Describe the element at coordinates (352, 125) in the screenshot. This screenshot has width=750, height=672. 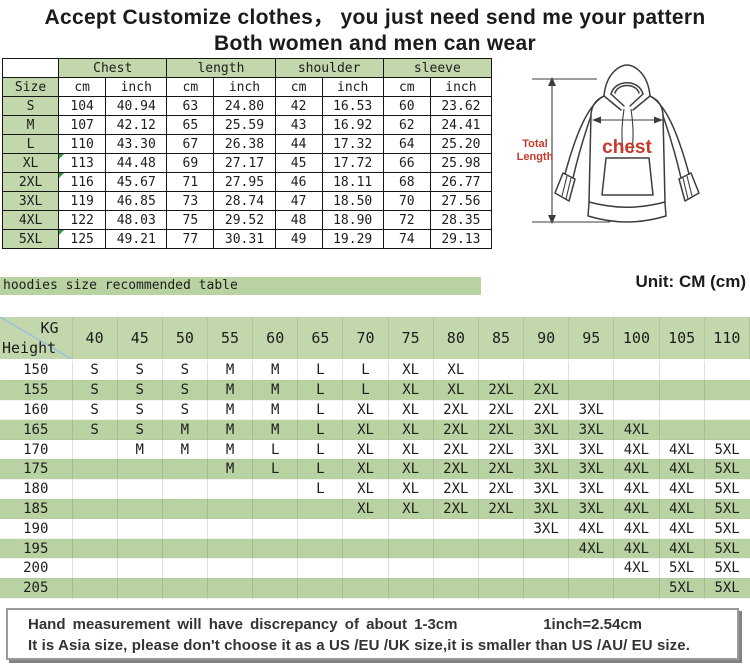
I see `measure-cell: 16.92` at that location.